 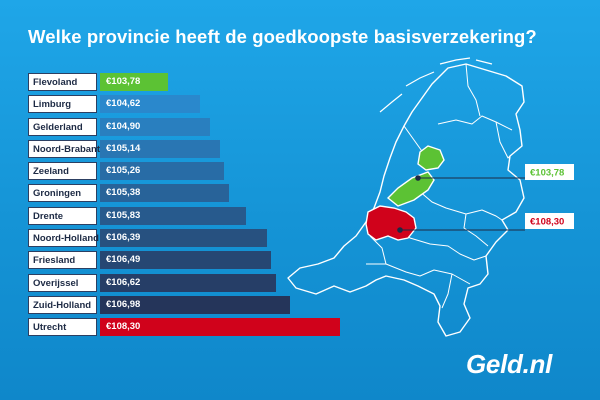 I want to click on bar: €105,38, so click(x=164, y=193).